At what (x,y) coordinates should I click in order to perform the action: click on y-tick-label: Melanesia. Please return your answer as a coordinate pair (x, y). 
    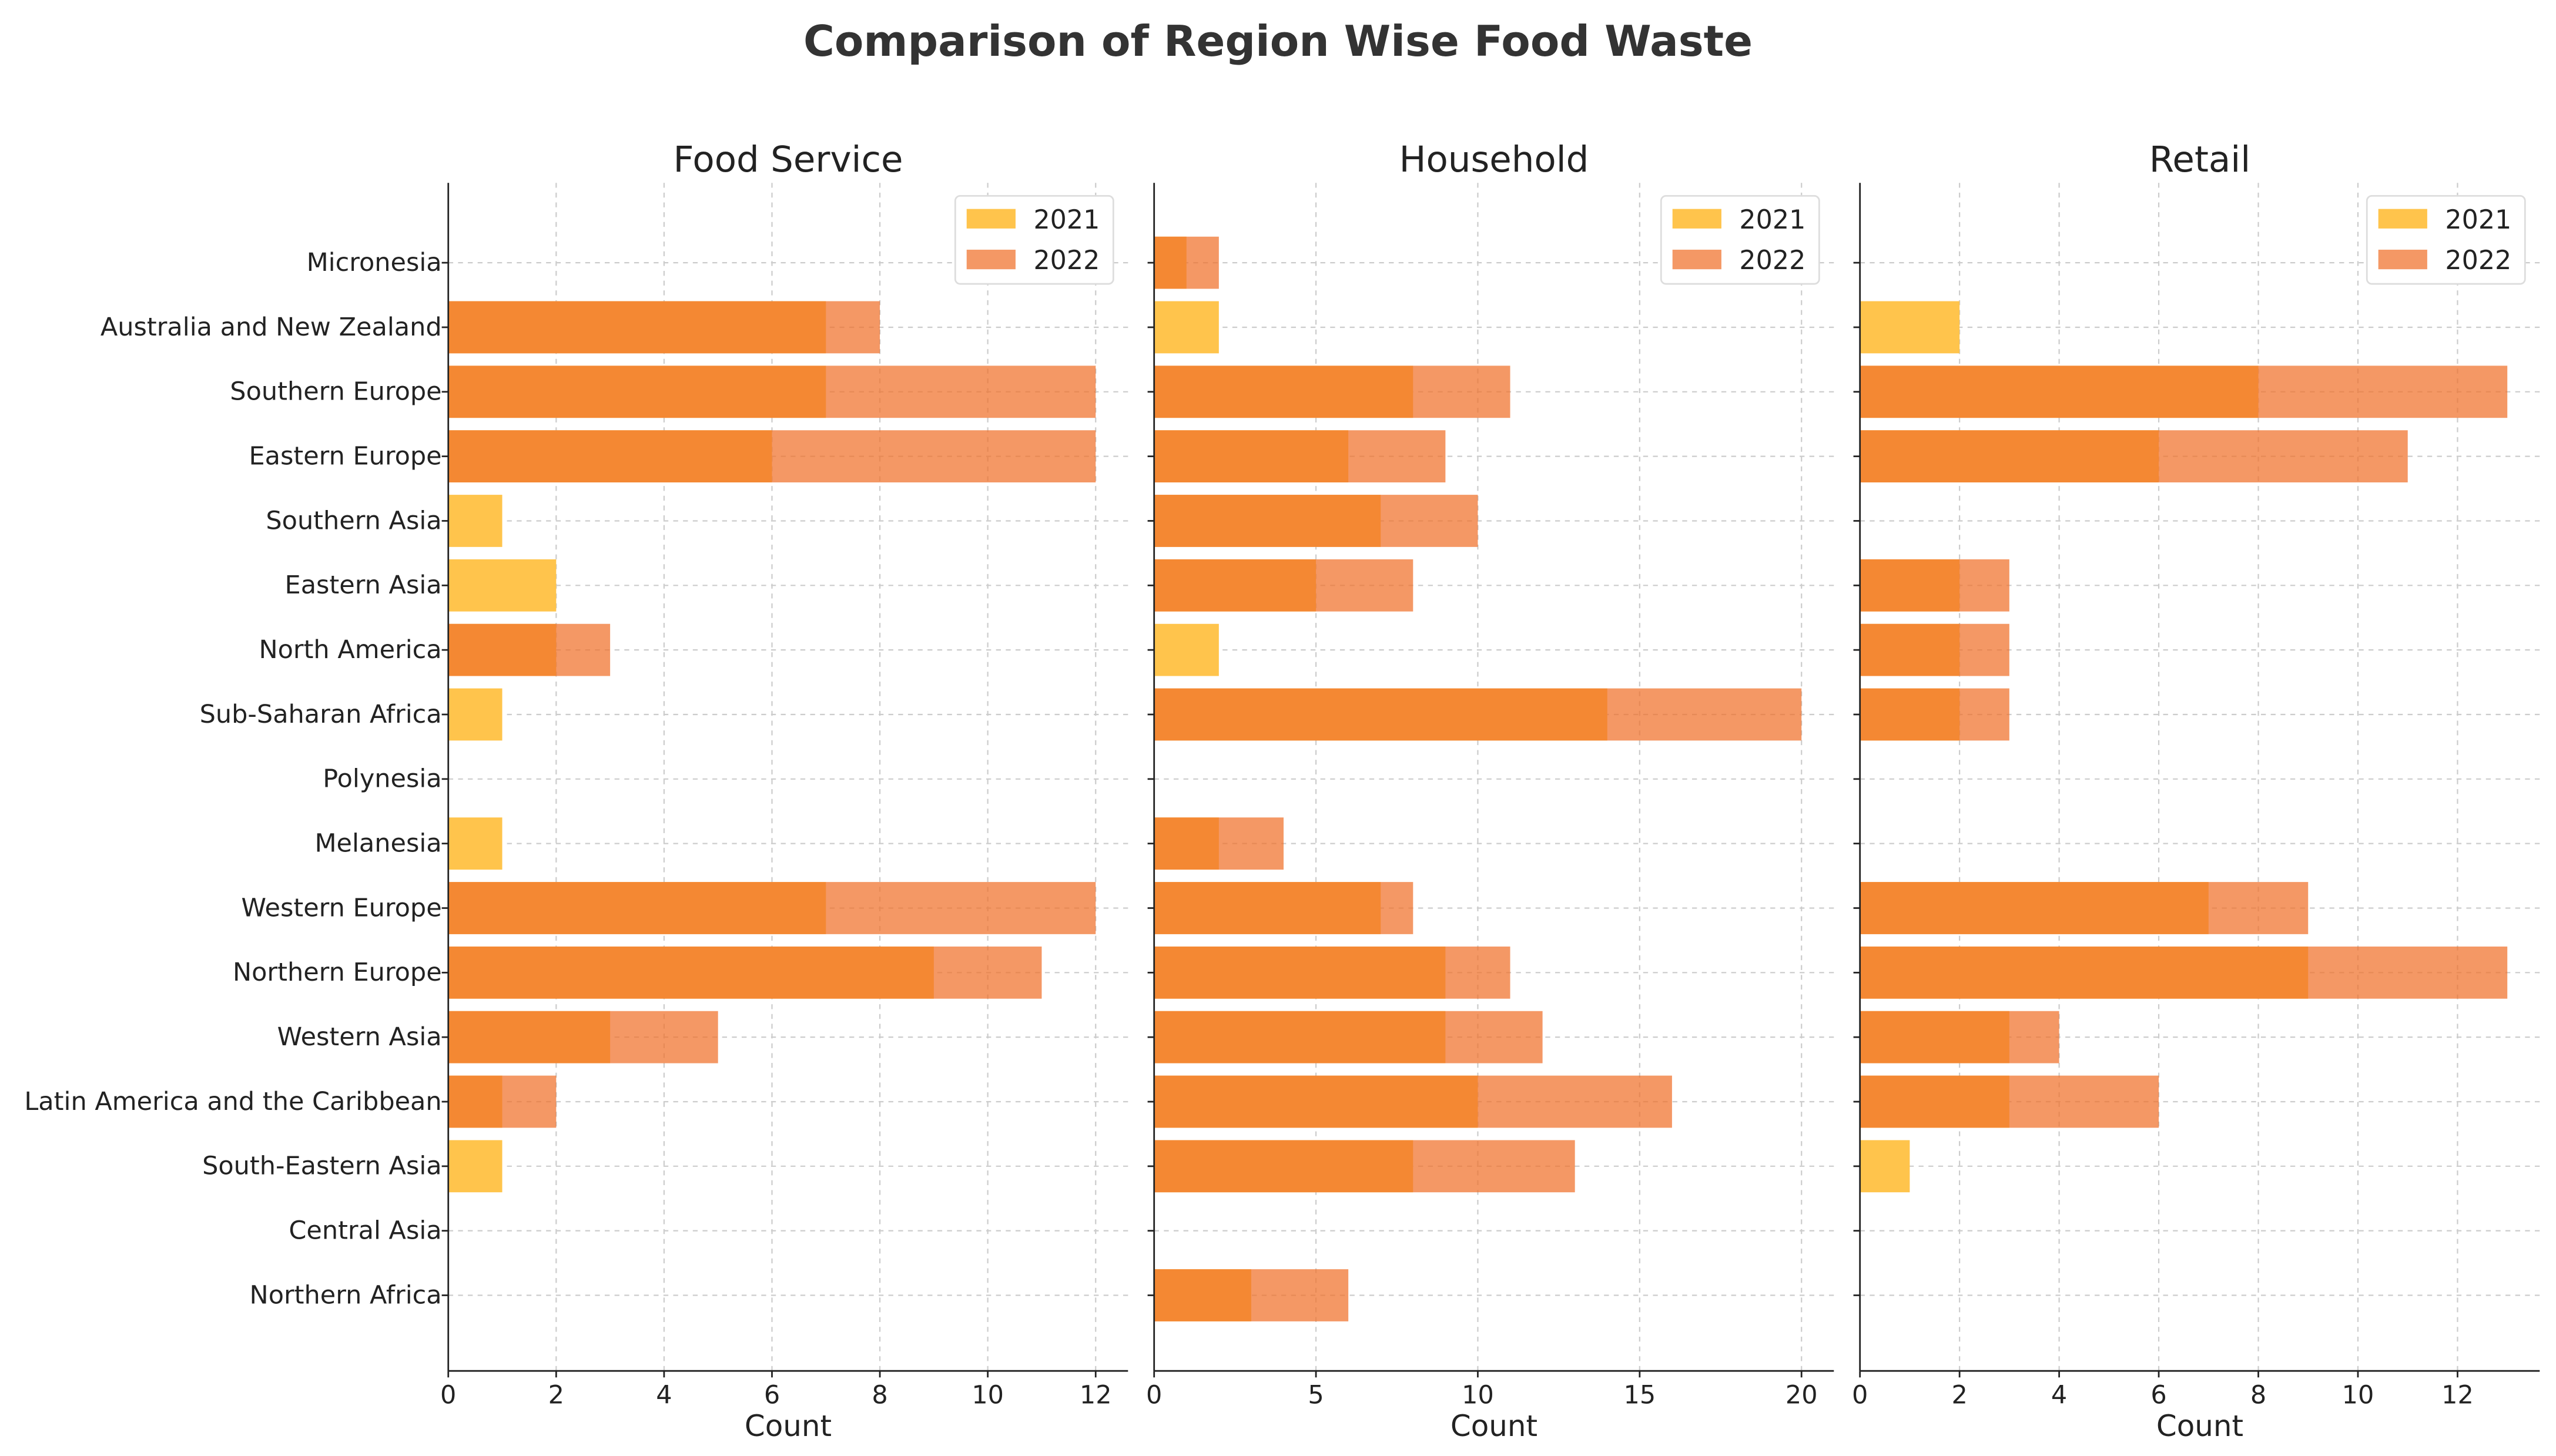
    Looking at the image, I should click on (377, 843).